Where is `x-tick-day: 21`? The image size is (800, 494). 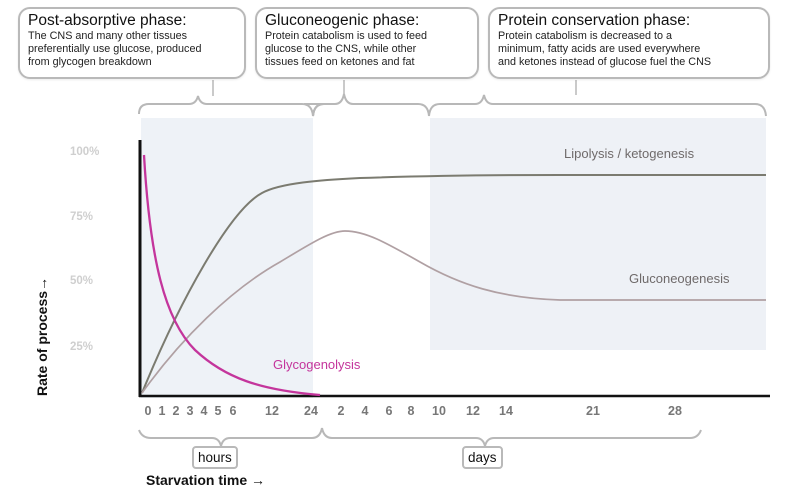
x-tick-day: 21 is located at coordinates (593, 411).